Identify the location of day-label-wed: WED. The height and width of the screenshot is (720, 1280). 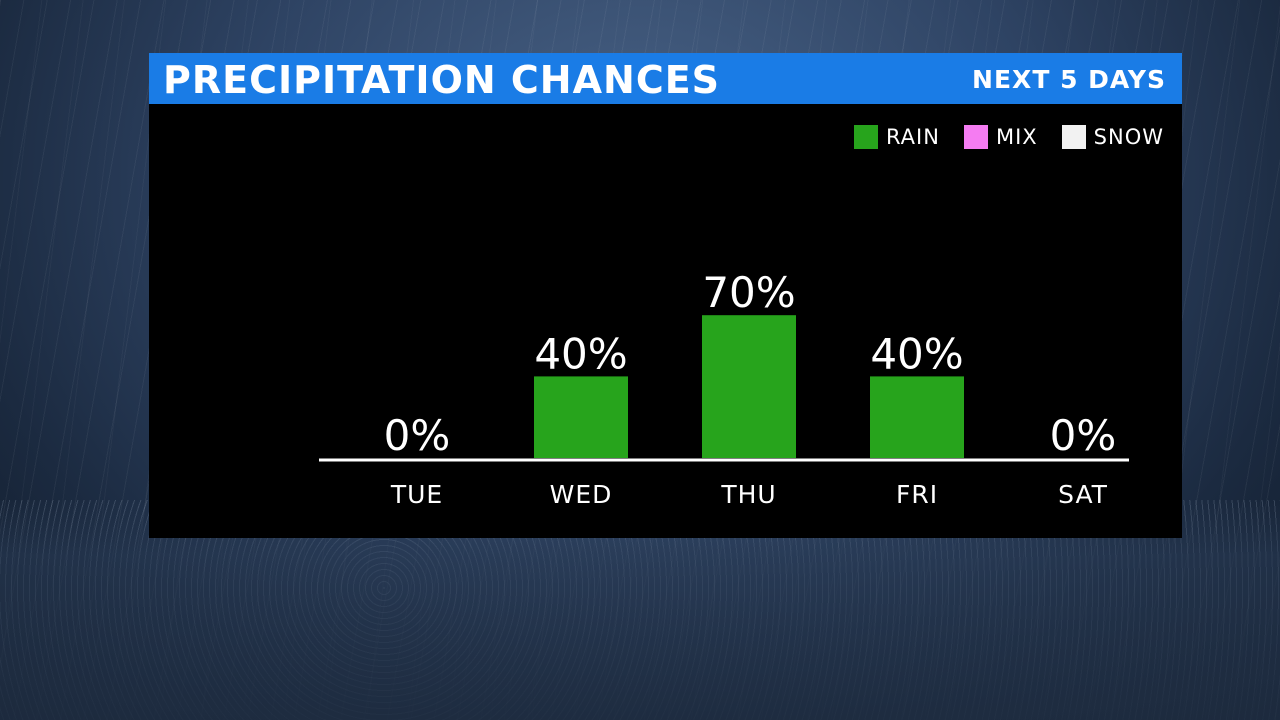
(581, 494).